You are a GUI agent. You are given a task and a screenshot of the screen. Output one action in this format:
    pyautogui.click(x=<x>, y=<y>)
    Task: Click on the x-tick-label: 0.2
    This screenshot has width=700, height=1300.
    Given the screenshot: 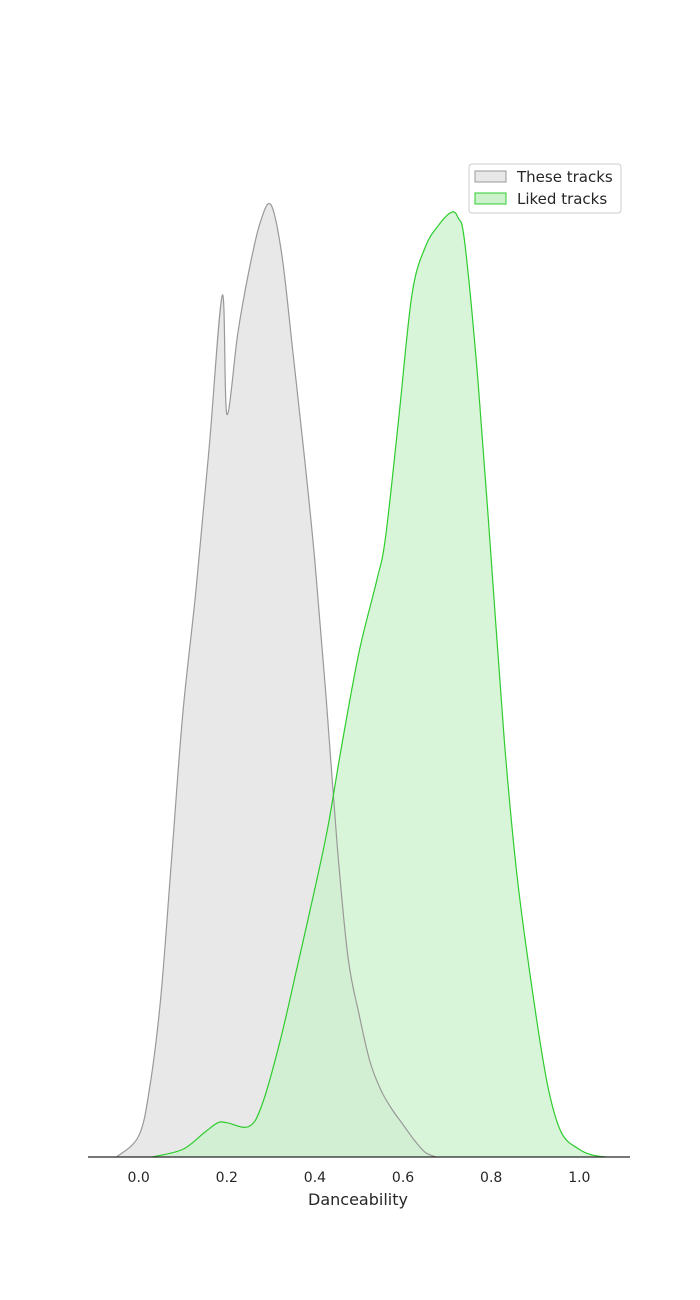 What is the action you would take?
    pyautogui.click(x=227, y=1178)
    